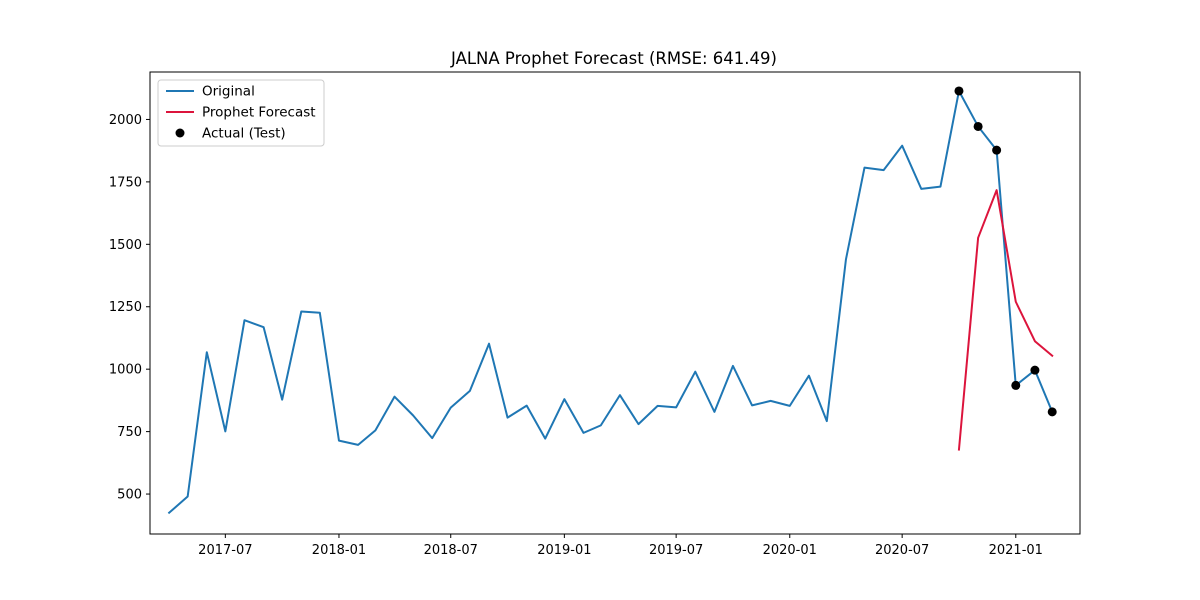 This screenshot has height=600, width=1200. I want to click on chart-title: JALNA Prophet Forecast (RMSE: 641.49), so click(613, 58).